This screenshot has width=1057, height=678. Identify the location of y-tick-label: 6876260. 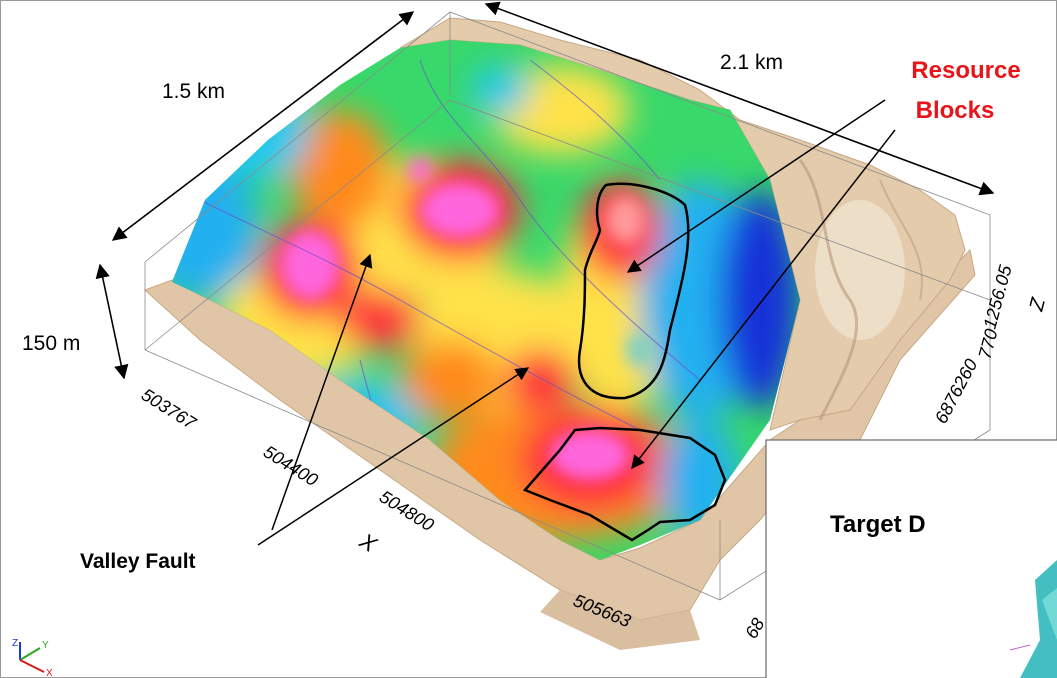
(956, 391).